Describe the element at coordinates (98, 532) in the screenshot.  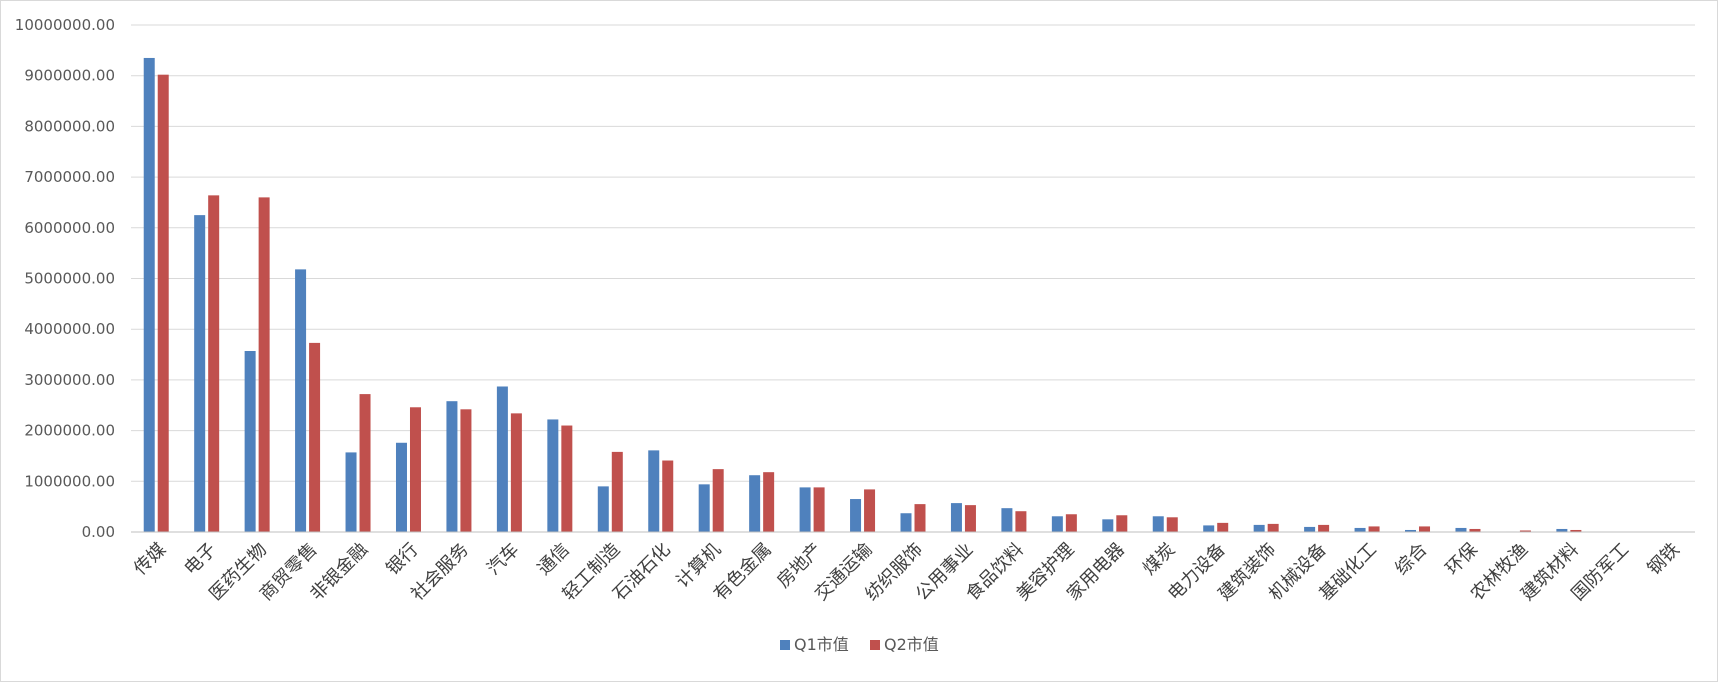
I see `y-tick-label: 0.00` at that location.